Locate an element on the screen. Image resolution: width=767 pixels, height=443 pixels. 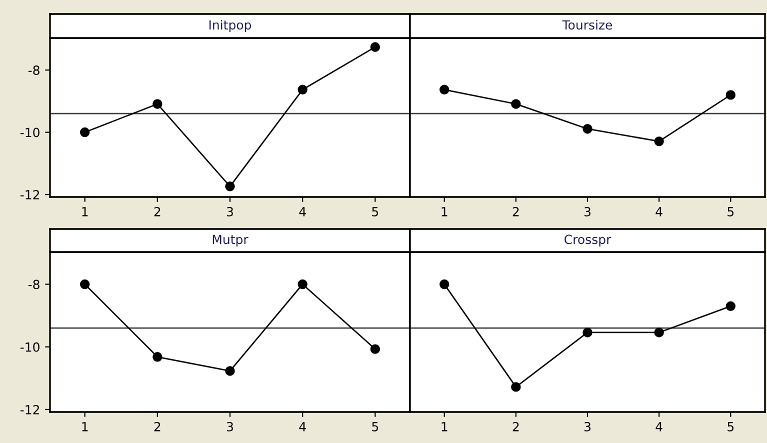
chart-title: Mutpr is located at coordinates (230, 240).